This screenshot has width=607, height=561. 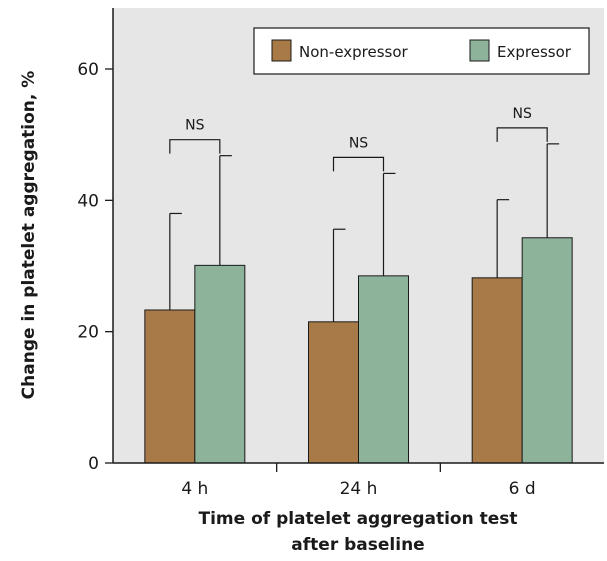 I want to click on x-tick-label-4-h: 4 h, so click(x=194, y=489).